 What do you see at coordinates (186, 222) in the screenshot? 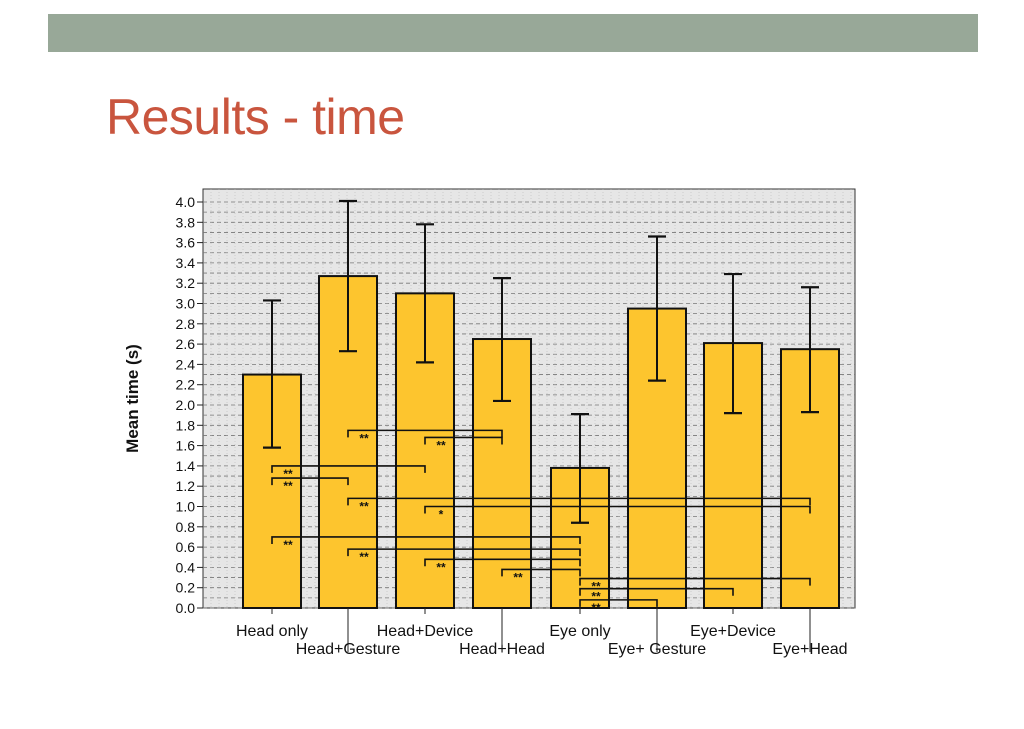
I see `y-tick-label: 3.8` at bounding box center [186, 222].